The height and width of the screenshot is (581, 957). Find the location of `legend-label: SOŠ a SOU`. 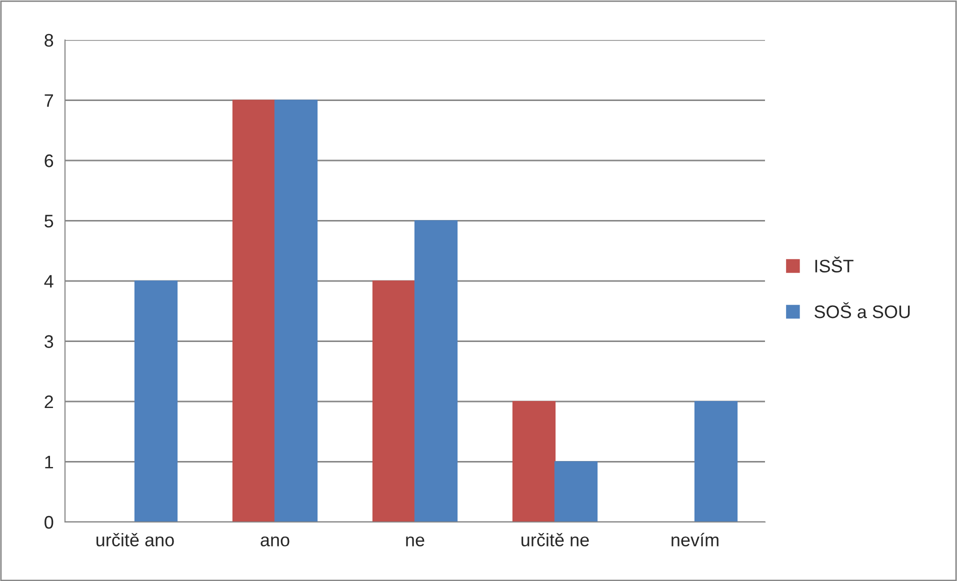

legend-label: SOŠ a SOU is located at coordinates (862, 310).